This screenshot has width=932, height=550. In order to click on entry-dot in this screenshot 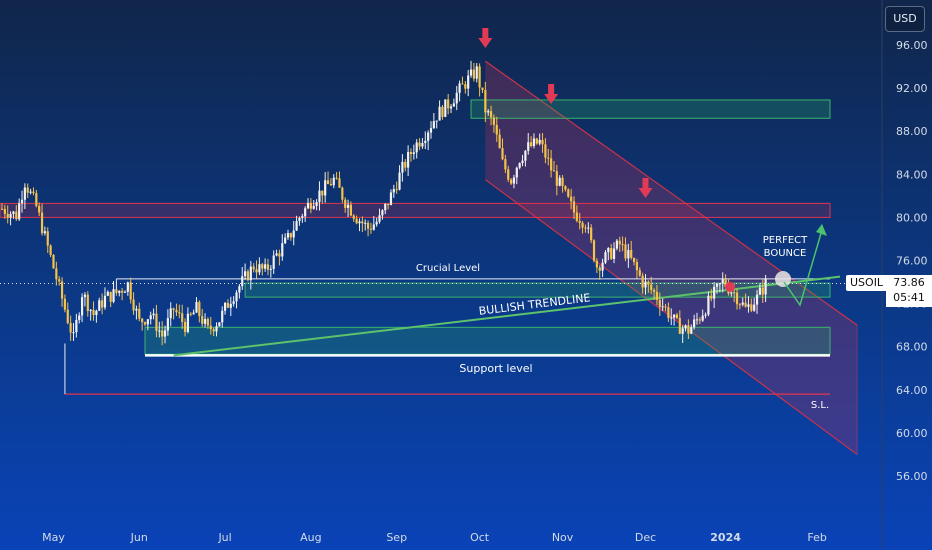, I will do `click(730, 287)`.